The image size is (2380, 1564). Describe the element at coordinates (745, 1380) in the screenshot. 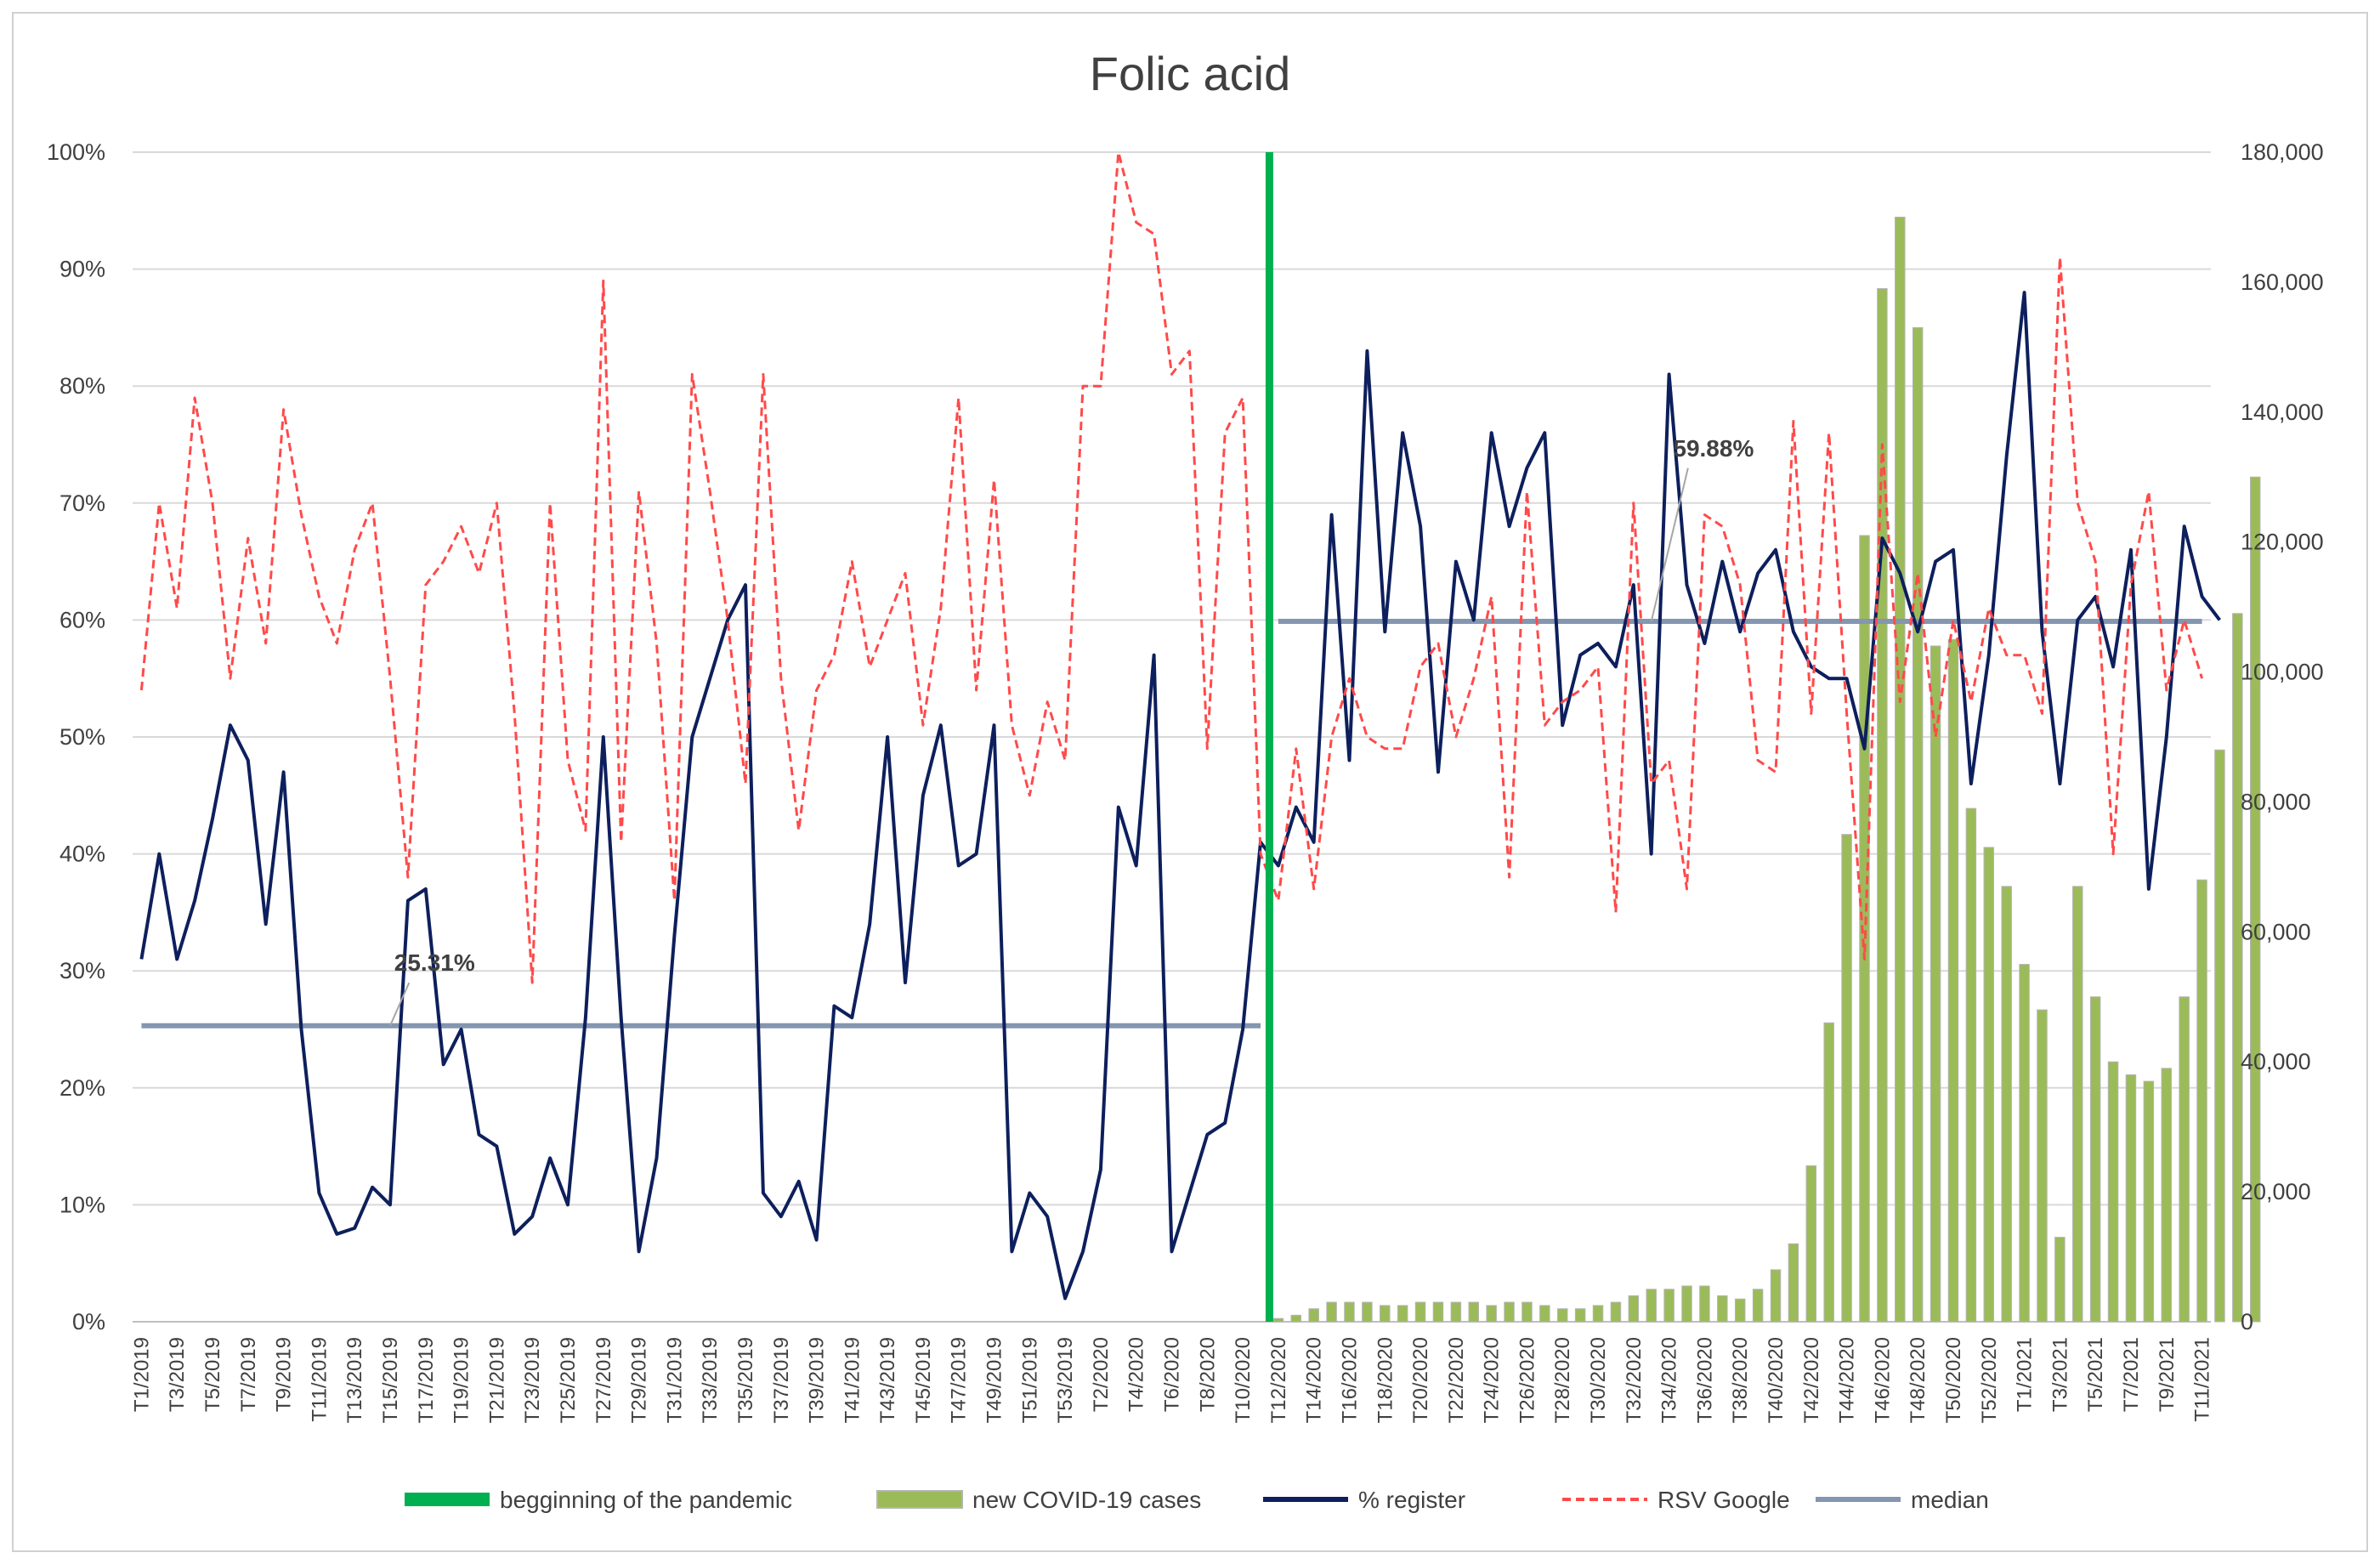

I see `x-tick-label: T35/2019` at that location.